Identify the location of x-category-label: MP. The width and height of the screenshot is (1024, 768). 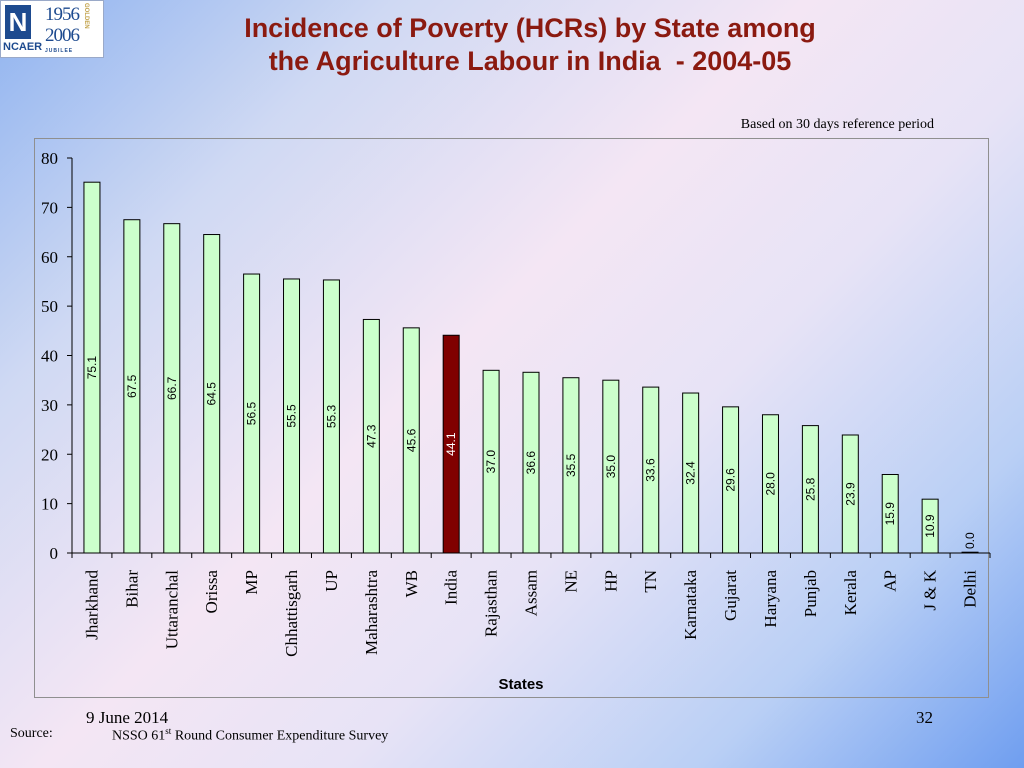
(251, 582).